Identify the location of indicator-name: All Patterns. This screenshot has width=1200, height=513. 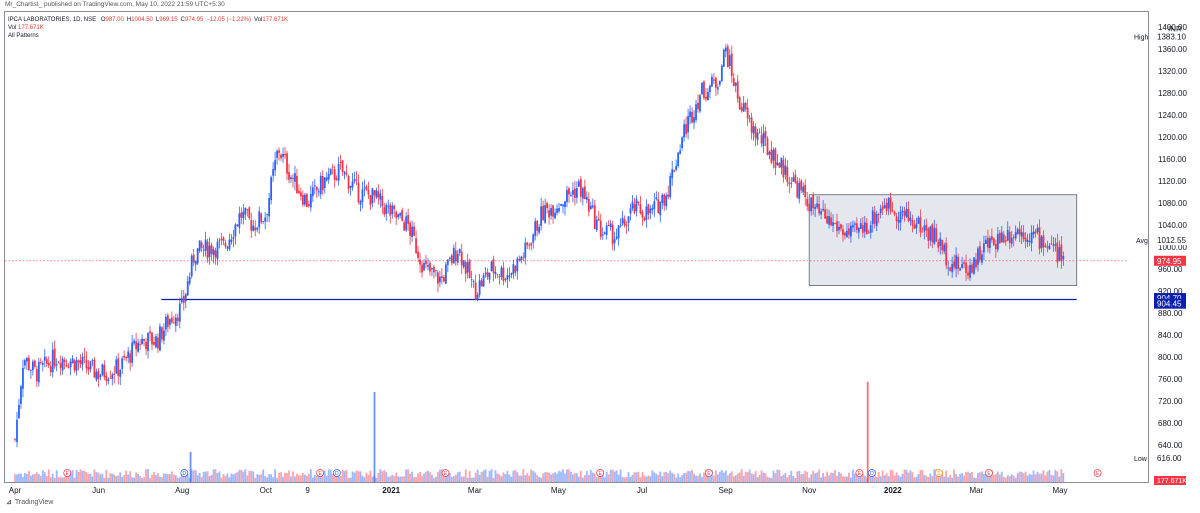
(23, 36).